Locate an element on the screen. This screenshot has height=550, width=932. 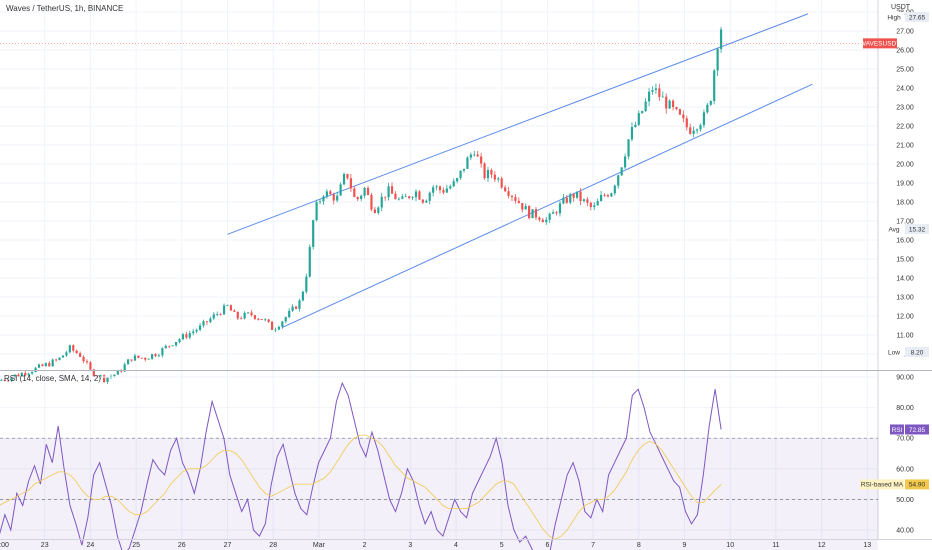
price-tick-label: 12.00 is located at coordinates (905, 317).